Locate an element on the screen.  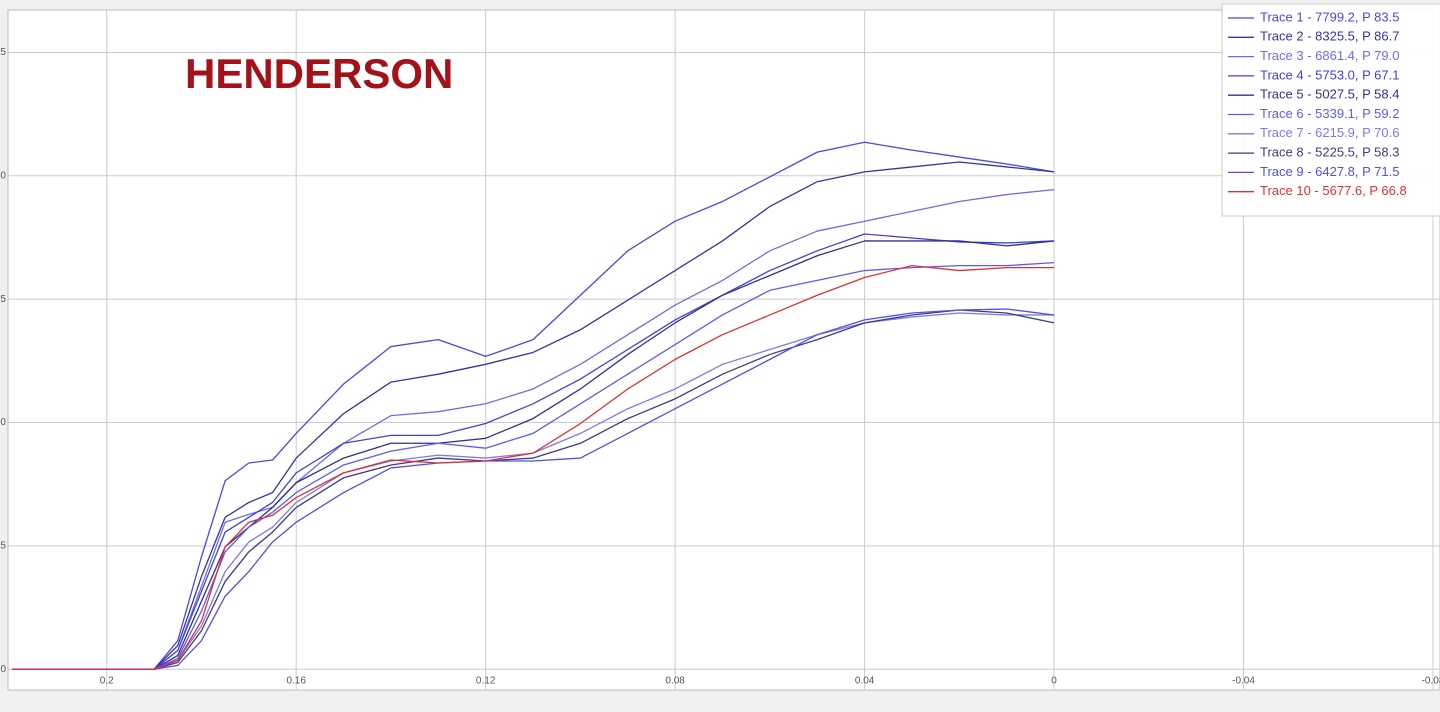
x-tick-label: -0.08 is located at coordinates (1431, 681).